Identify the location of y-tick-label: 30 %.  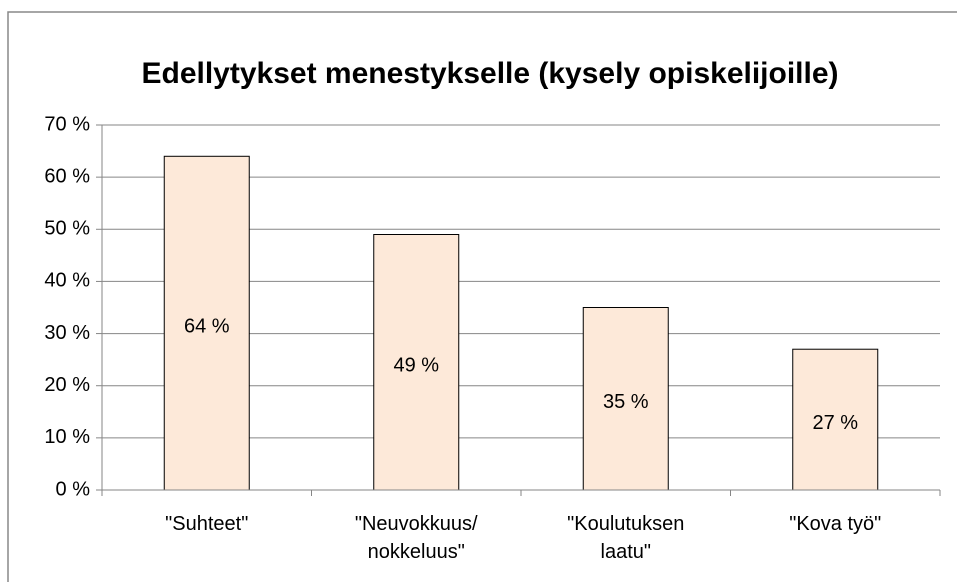
(67, 333).